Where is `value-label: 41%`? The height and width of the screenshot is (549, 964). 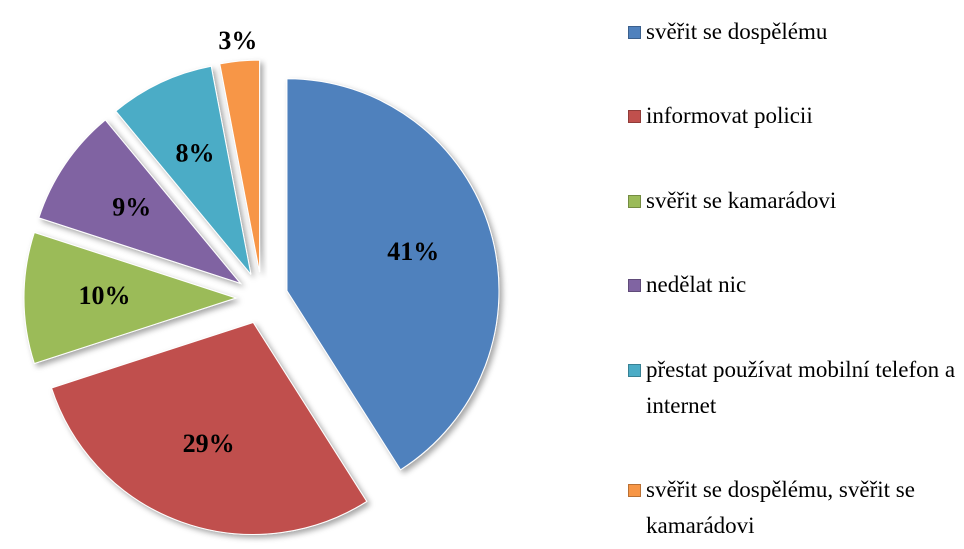
value-label: 41% is located at coordinates (413, 251).